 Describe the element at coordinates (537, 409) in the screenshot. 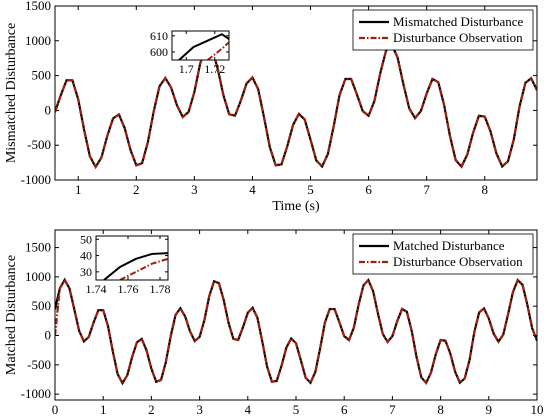

I see `x-tick-label: 10` at that location.